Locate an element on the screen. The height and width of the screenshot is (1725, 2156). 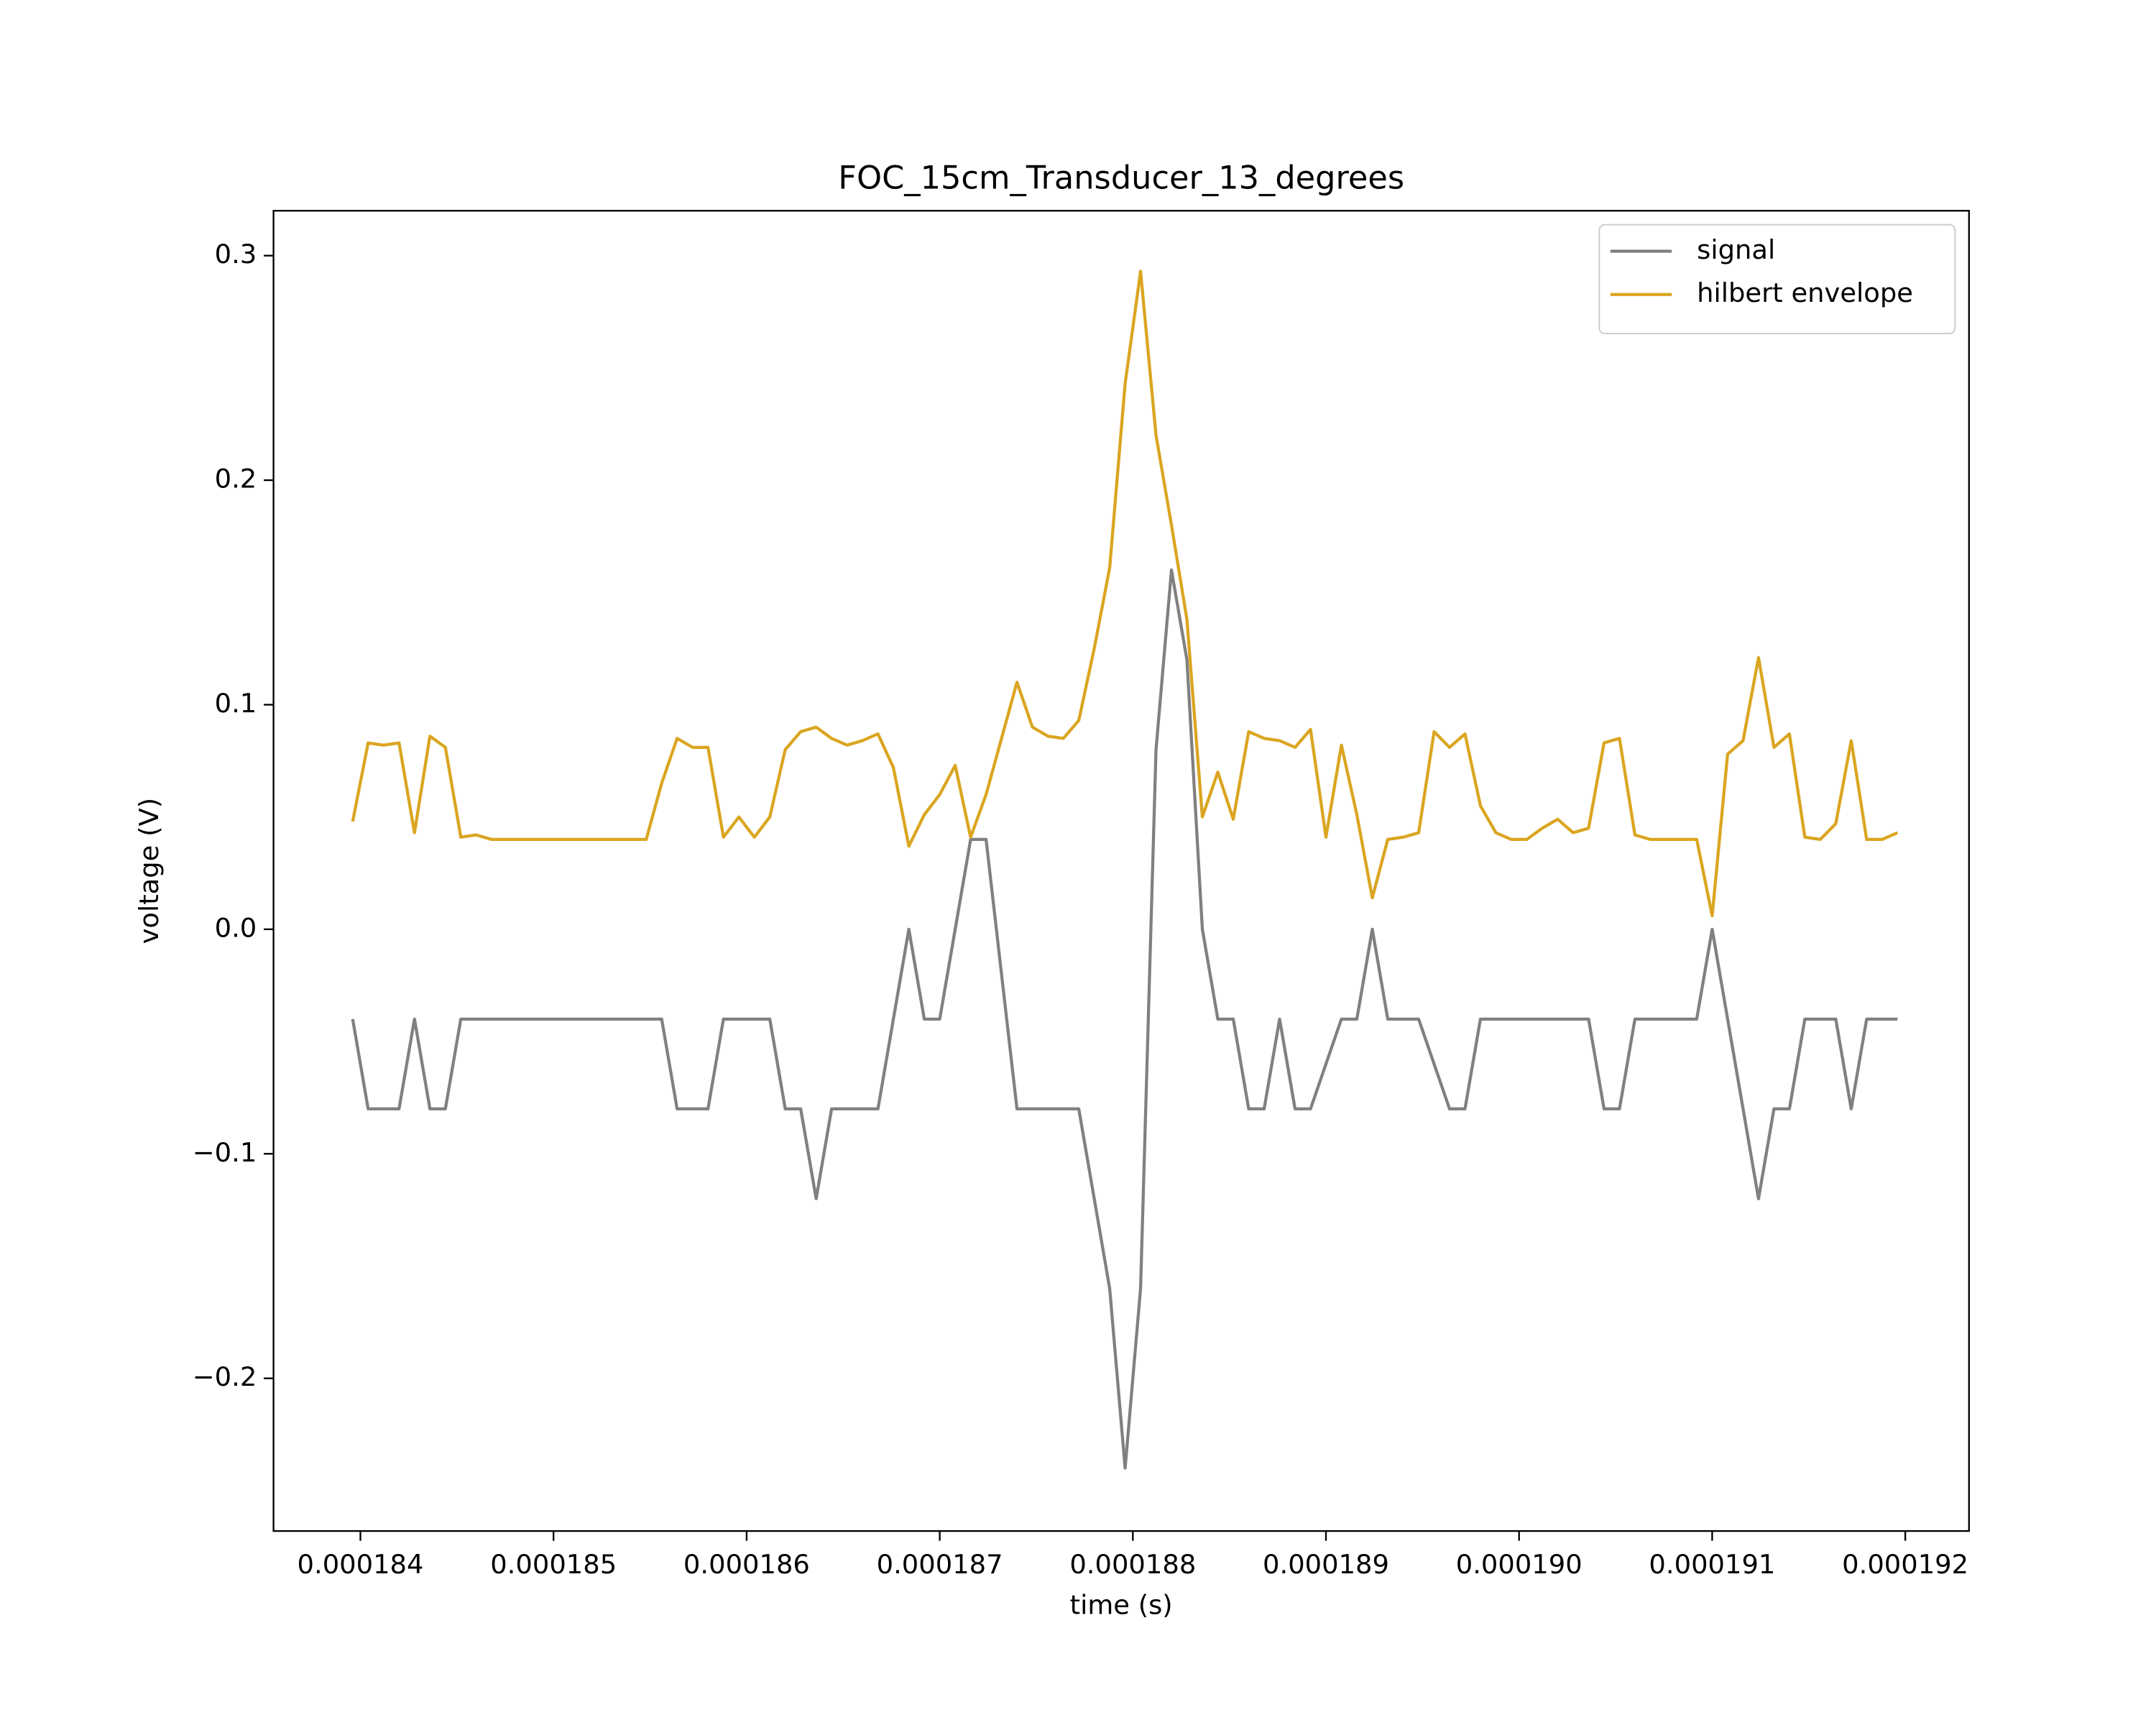
x-tick-label: 0.000186 is located at coordinates (747, 1564).